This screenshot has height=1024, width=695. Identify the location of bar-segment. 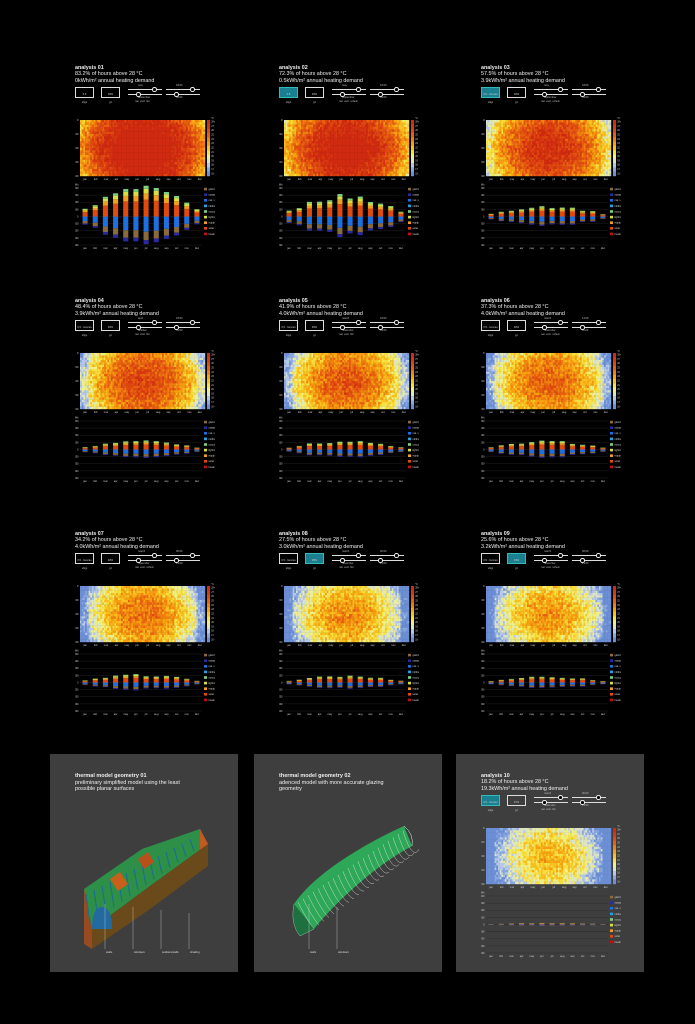
(350, 211).